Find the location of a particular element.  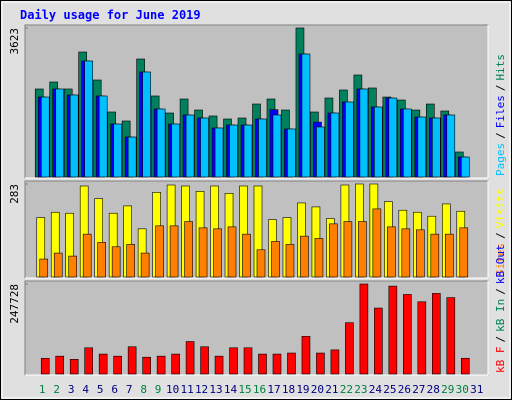

x-tick-label: 27 is located at coordinates (418, 389).